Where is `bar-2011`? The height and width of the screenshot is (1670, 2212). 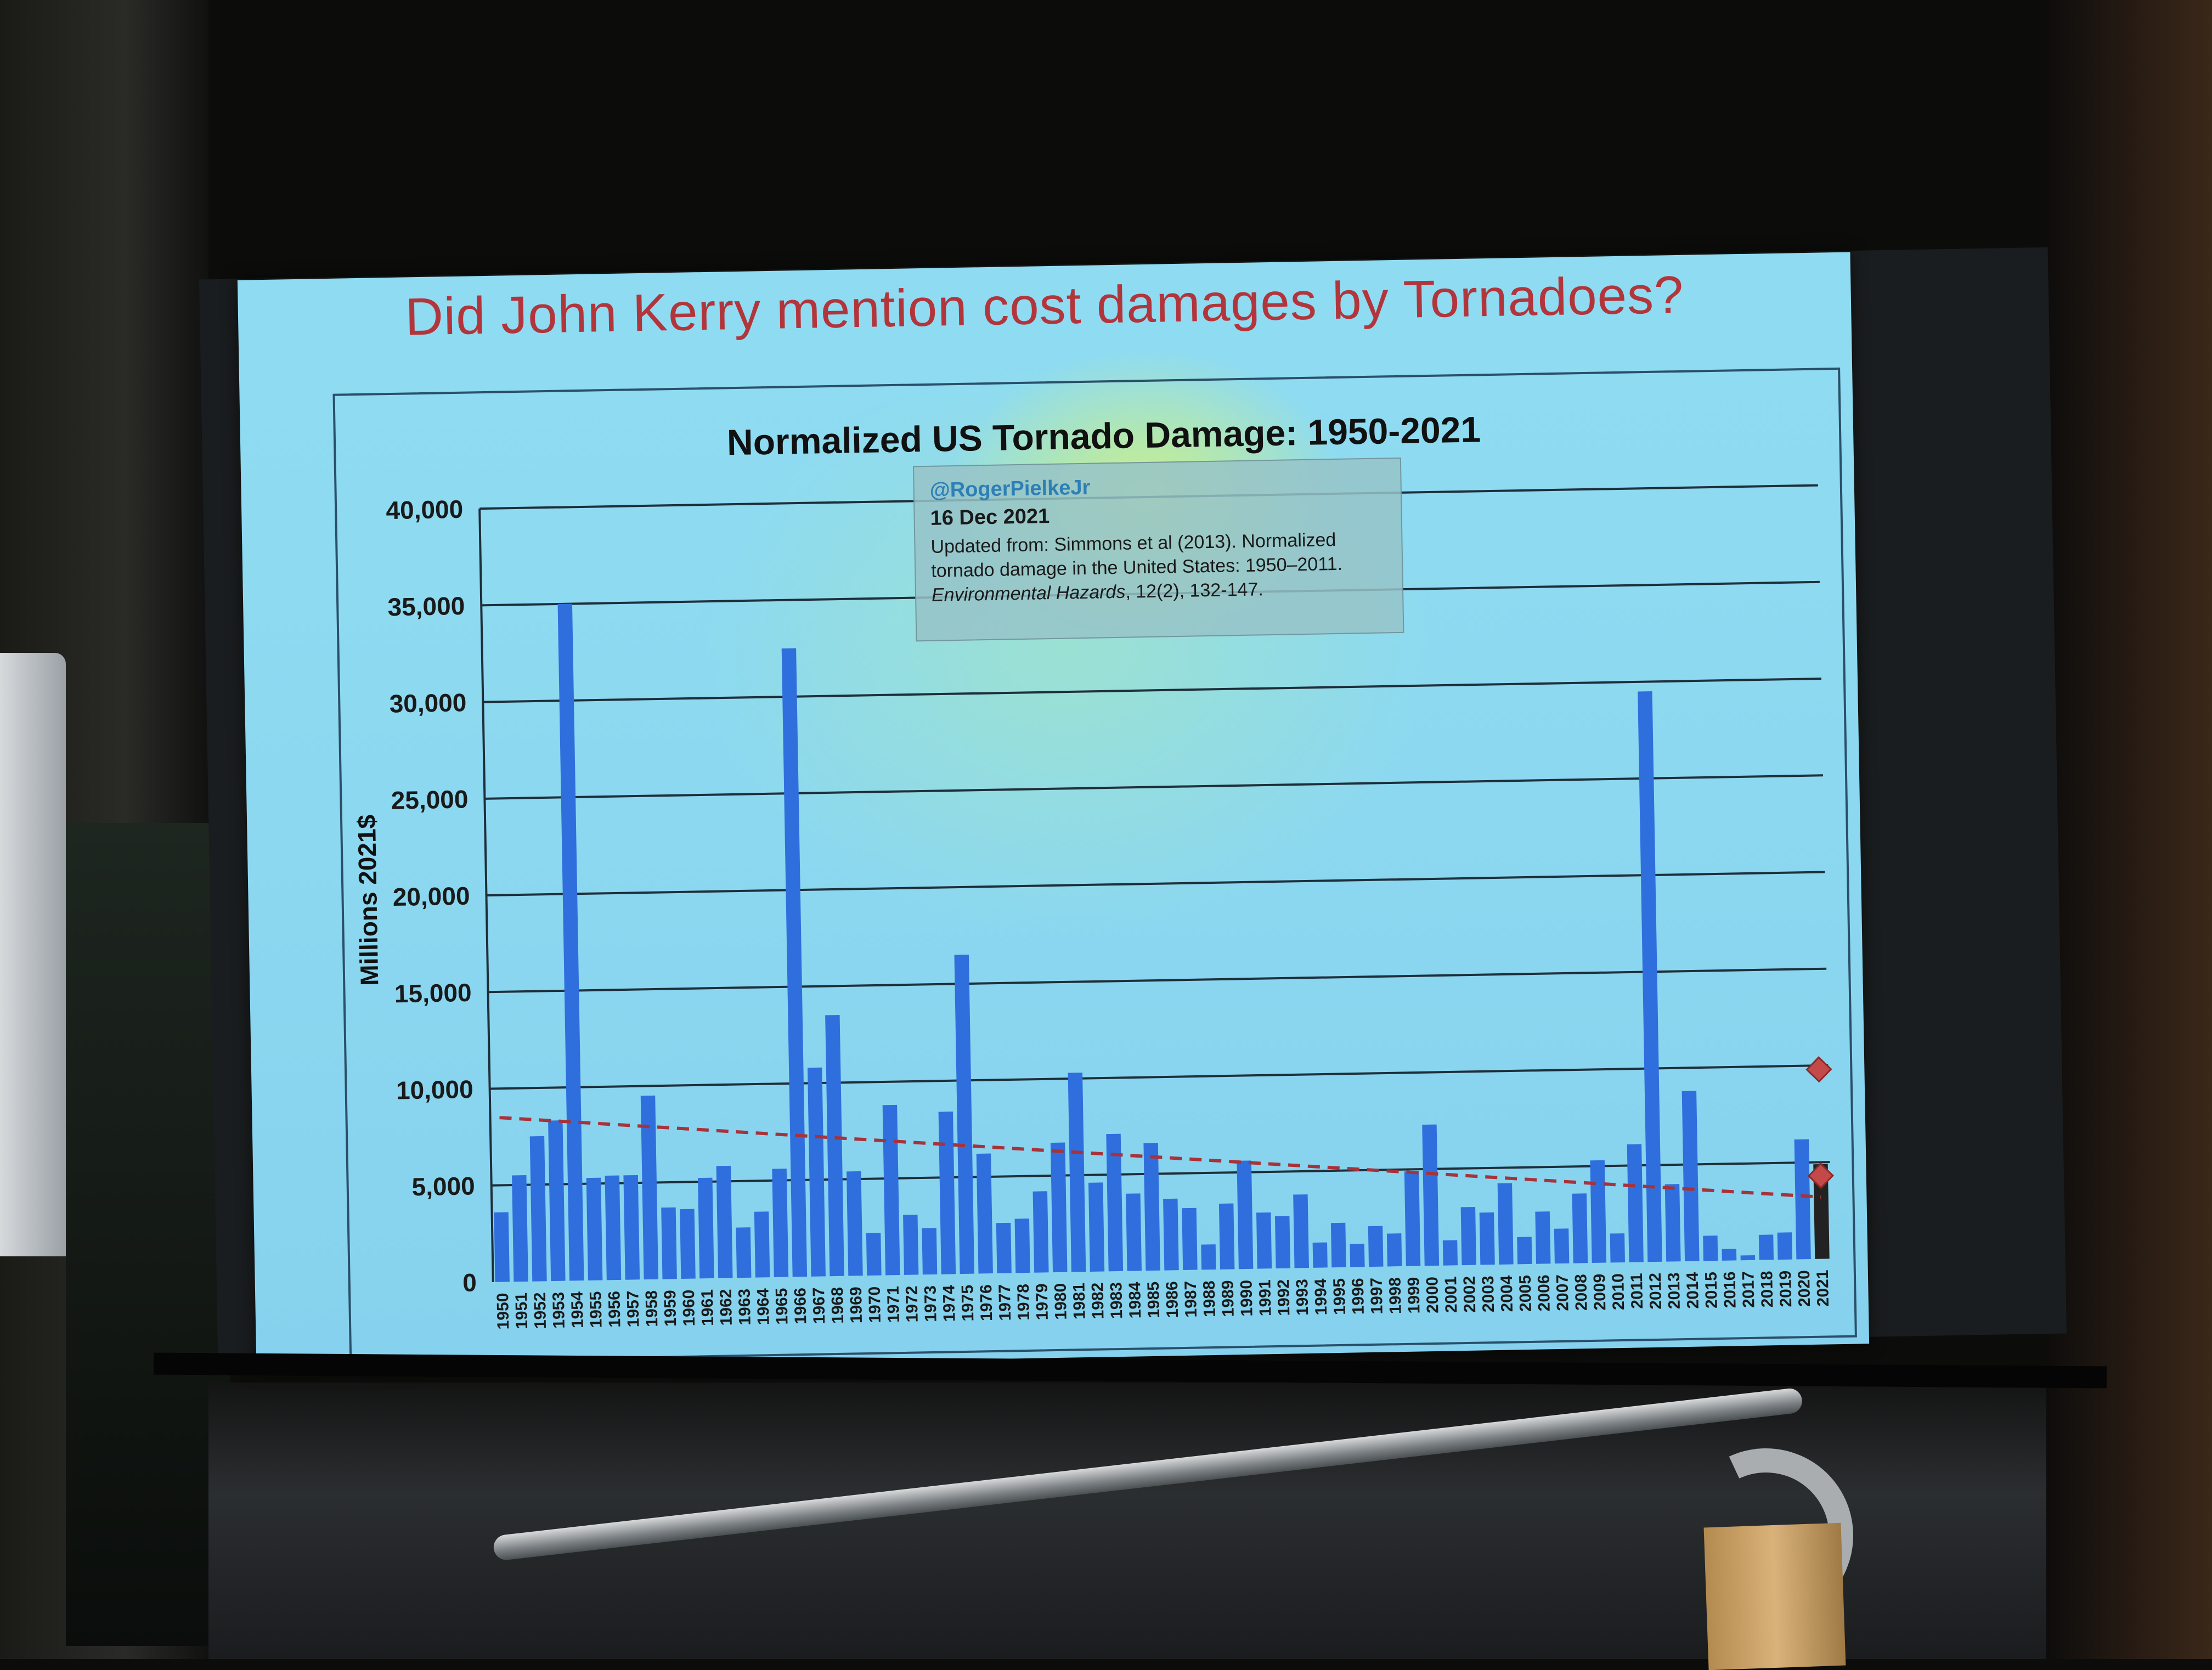
bar-2011 is located at coordinates (1635, 1203).